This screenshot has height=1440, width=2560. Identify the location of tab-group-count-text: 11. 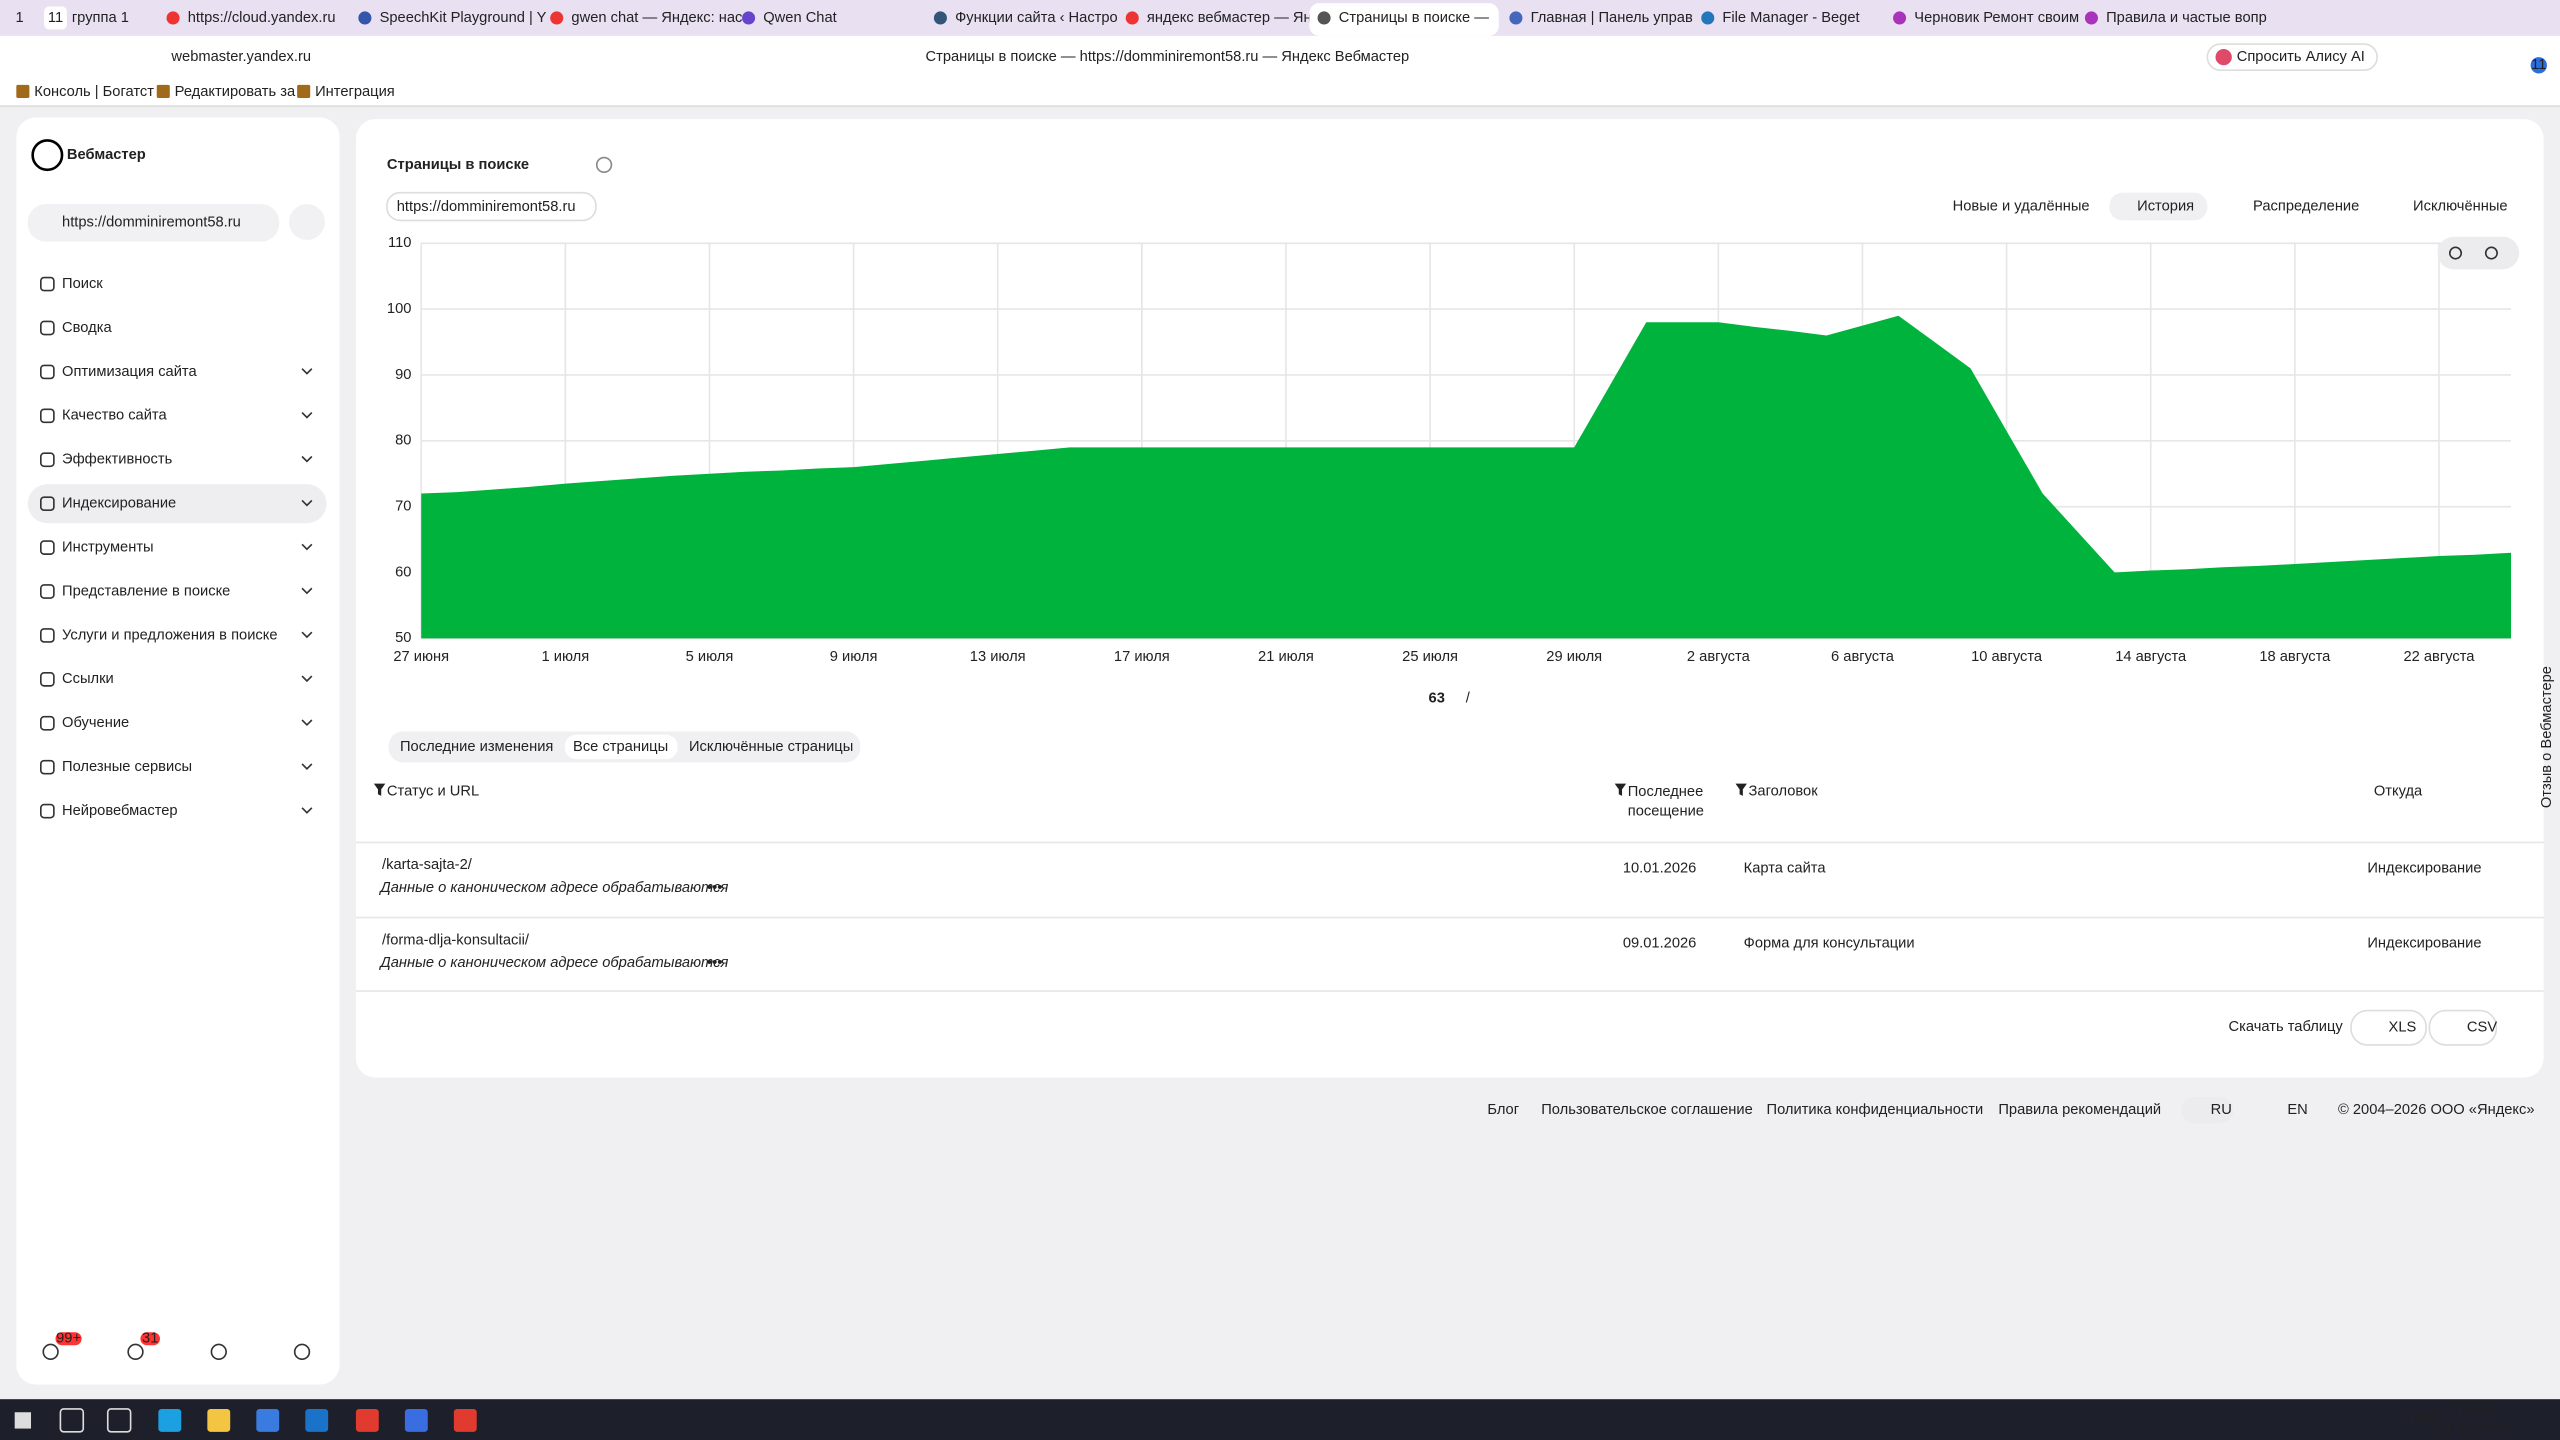
(55, 18).